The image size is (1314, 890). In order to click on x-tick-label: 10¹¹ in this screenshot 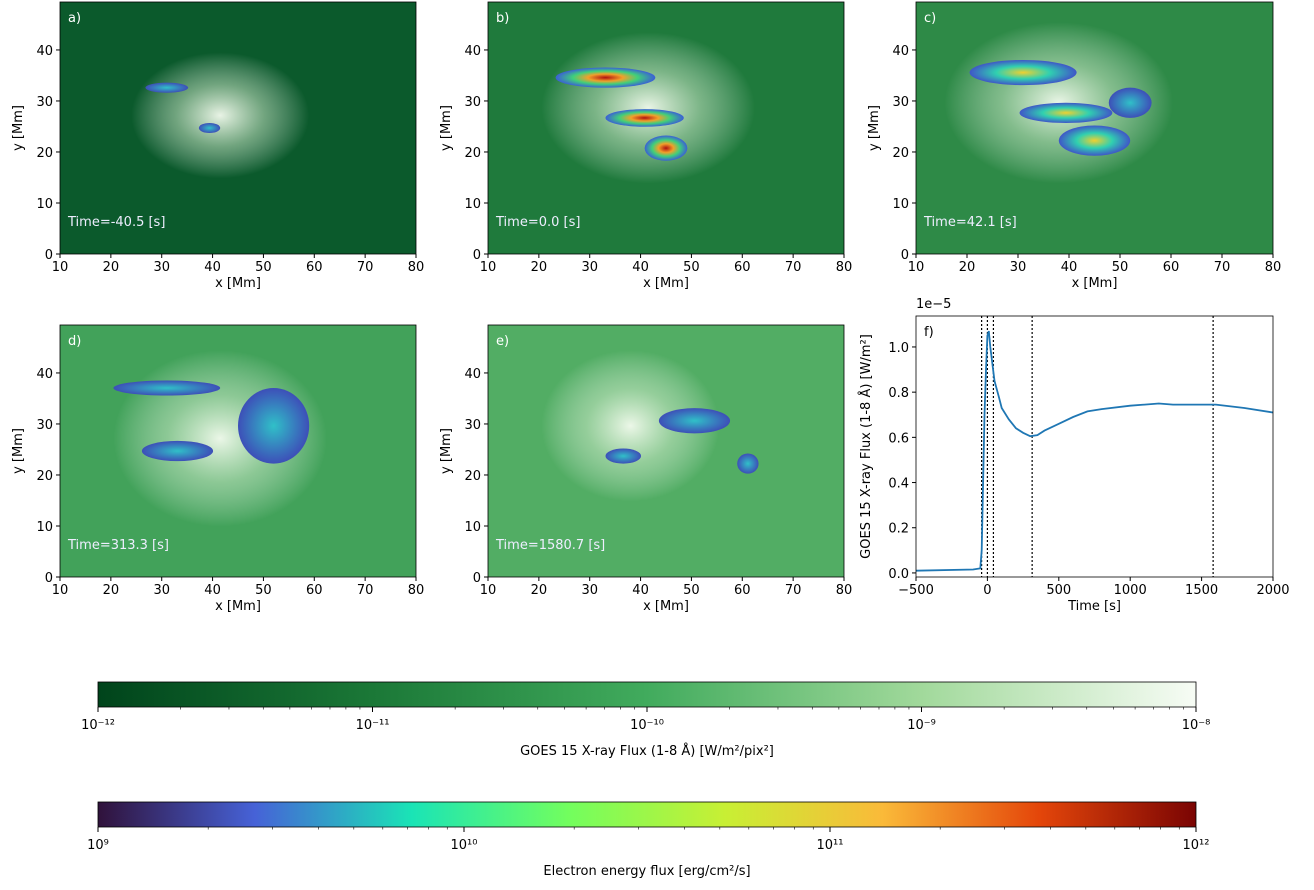, I will do `click(830, 845)`.